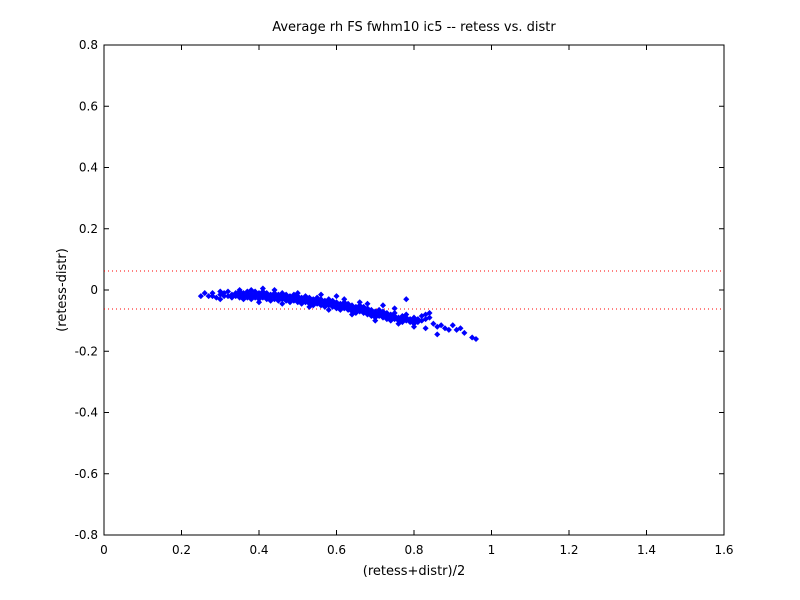 The image size is (800, 600). I want to click on x-tick-label: 0.4, so click(258, 550).